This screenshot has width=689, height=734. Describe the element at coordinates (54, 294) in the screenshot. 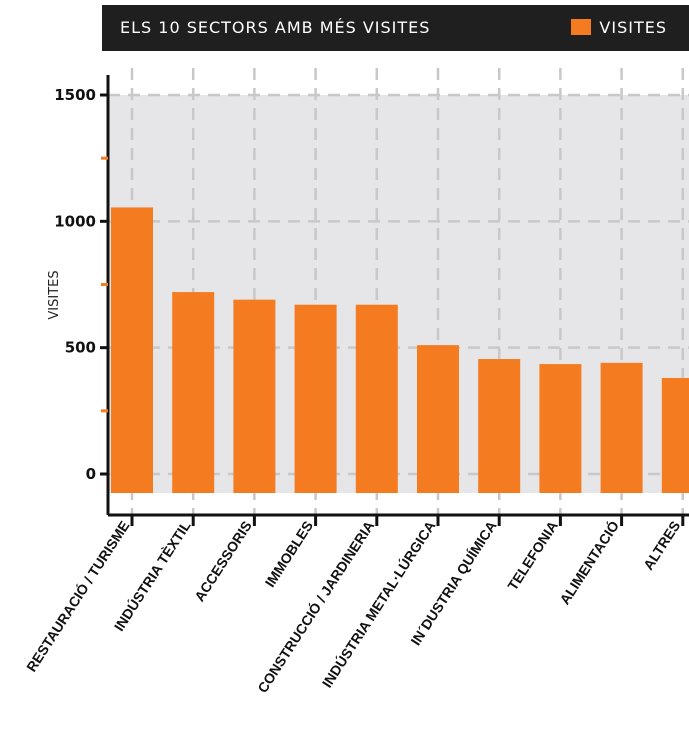

I see `y-axis-title: VISITES` at that location.